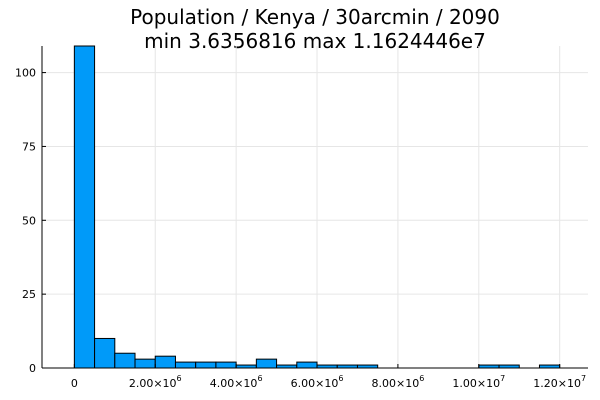  What do you see at coordinates (25, 73) in the screenshot?
I see `y-tick-label: 100` at bounding box center [25, 73].